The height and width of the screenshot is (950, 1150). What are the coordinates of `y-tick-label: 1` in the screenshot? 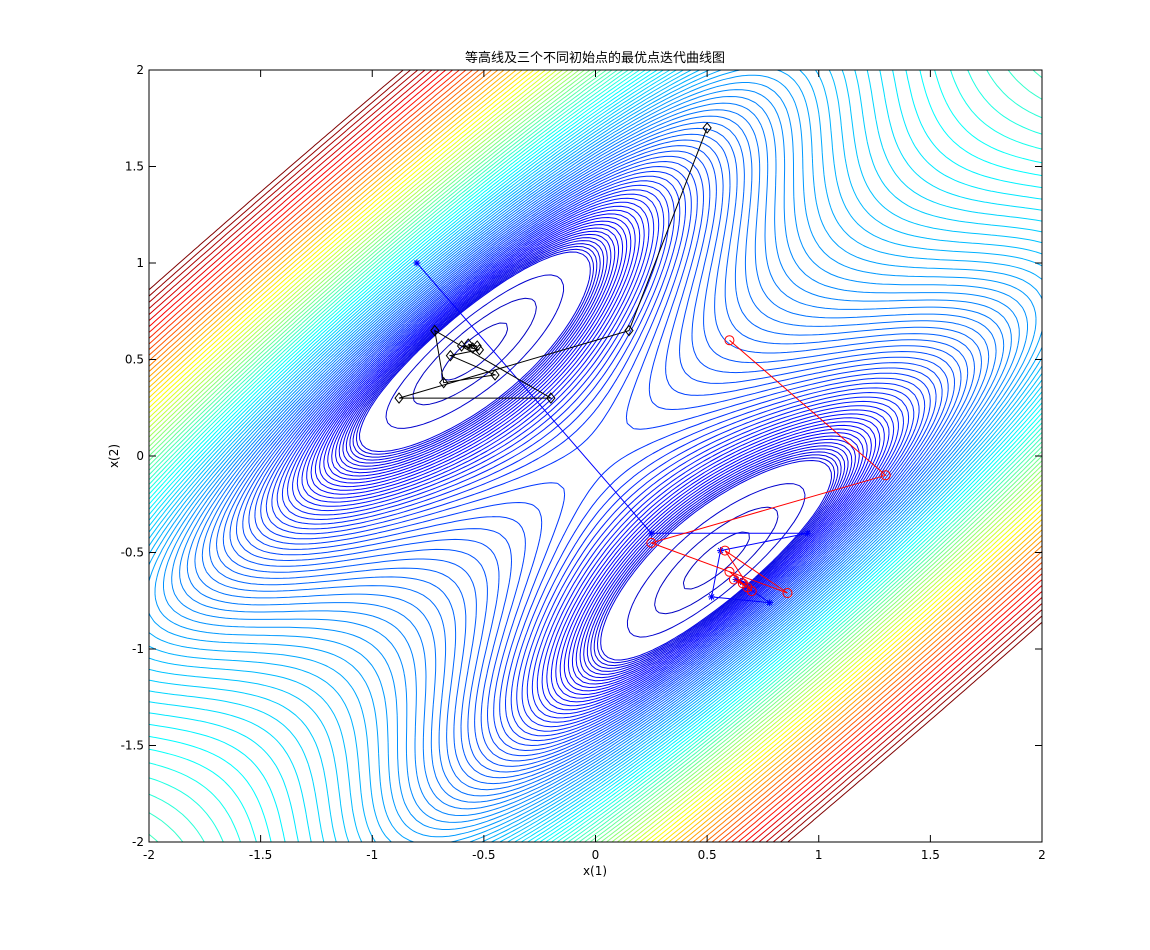 It's located at (140, 263).